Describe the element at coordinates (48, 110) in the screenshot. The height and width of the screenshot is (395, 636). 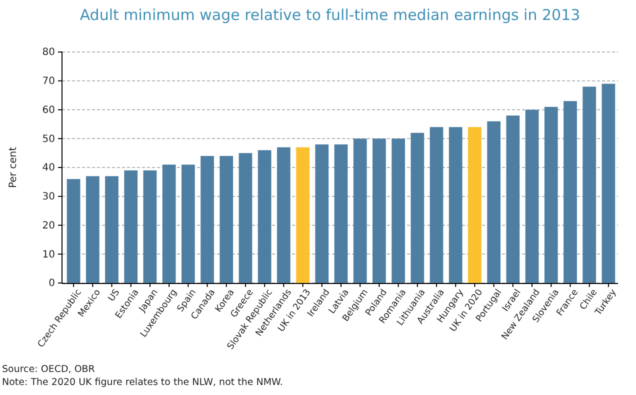
I see `y-tick-label: 60` at that location.